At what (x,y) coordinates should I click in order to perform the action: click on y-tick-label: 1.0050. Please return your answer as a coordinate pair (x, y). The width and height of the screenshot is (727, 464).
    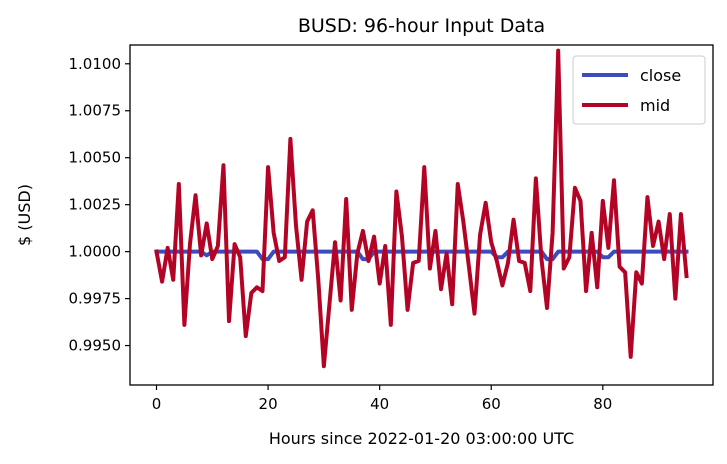
    Looking at the image, I should click on (95, 158).